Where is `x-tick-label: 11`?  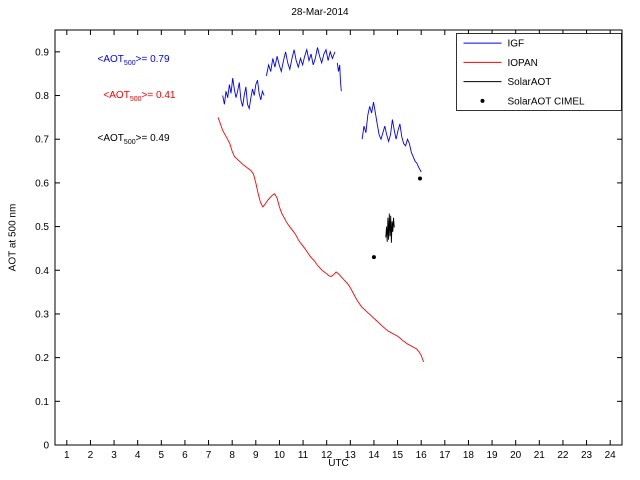 x-tick-label: 11 is located at coordinates (303, 455).